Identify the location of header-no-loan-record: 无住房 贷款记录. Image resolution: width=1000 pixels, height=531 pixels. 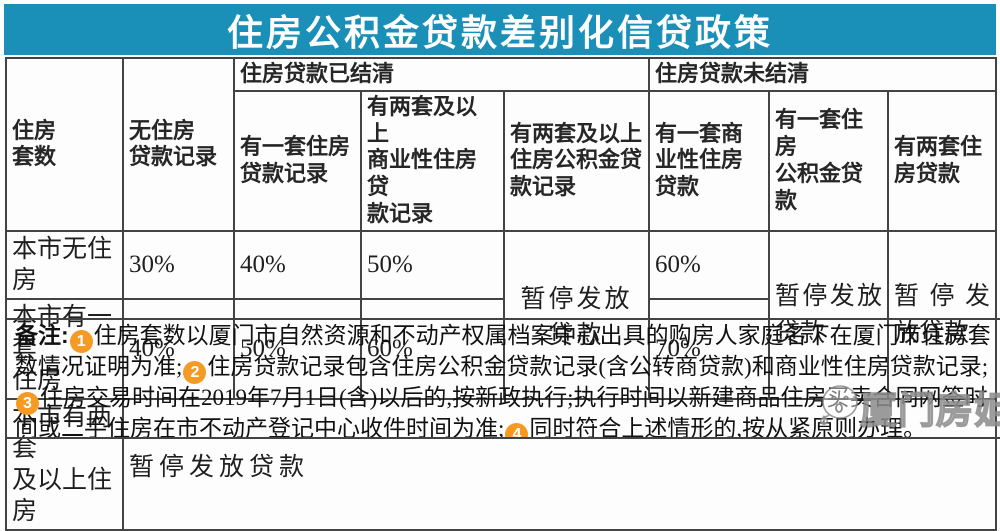
(178, 144).